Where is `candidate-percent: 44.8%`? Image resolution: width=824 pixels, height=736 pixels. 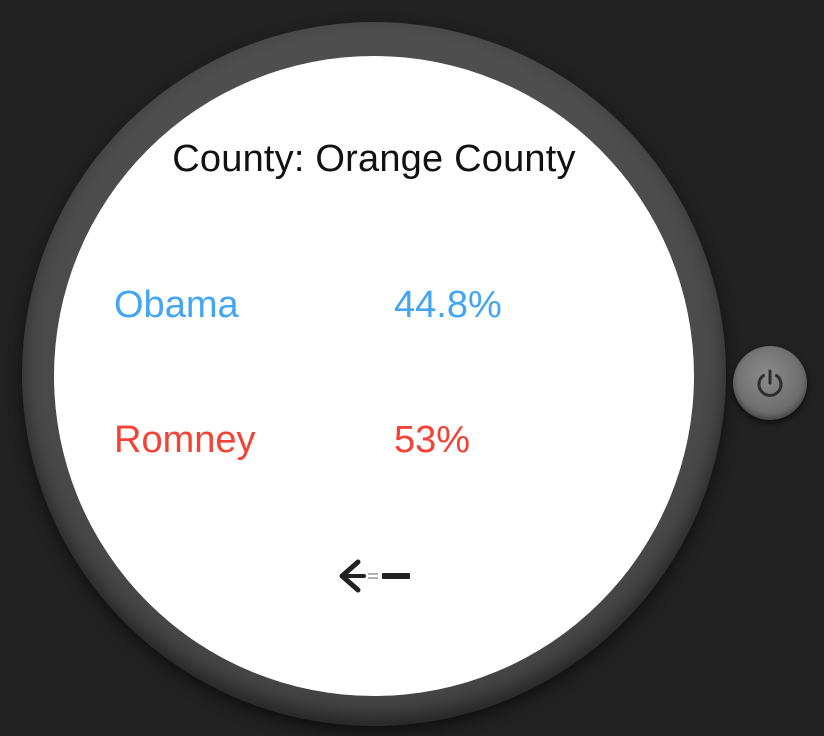 candidate-percent: 44.8% is located at coordinates (448, 305).